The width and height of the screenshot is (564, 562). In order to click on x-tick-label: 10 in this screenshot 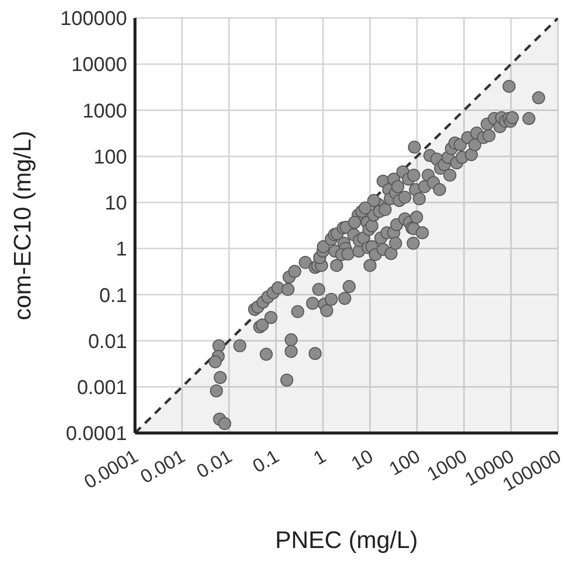, I will do `click(362, 460)`.